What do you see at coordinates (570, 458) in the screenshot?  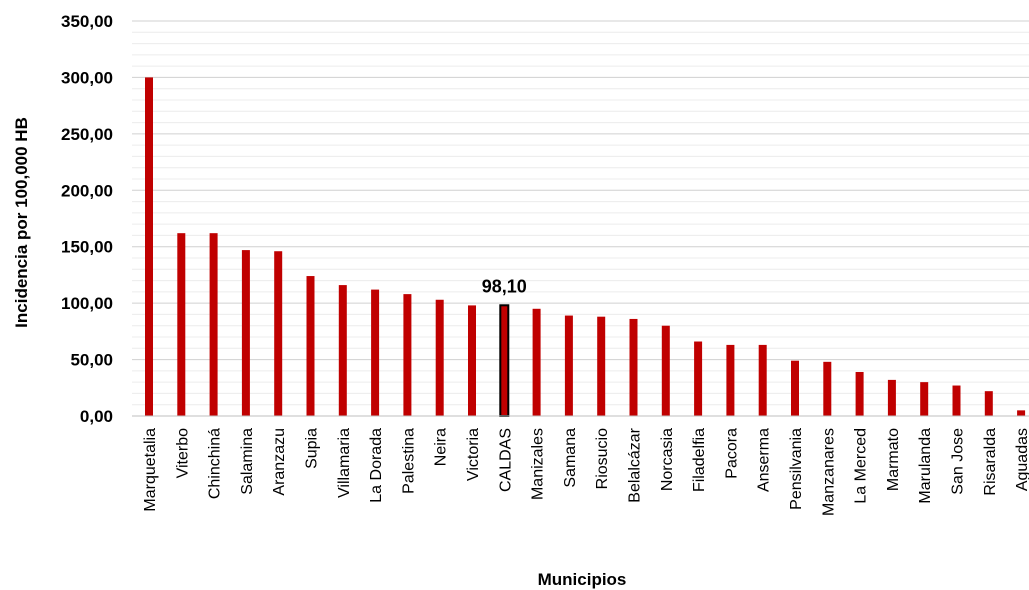 I see `x-tick-label: Samana` at bounding box center [570, 458].